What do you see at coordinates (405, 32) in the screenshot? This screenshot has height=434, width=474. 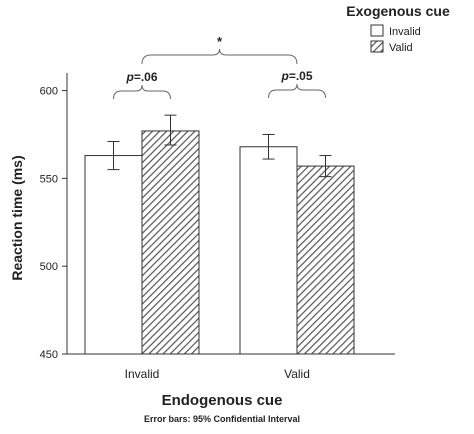 I see `legend-label-invalid: Invalid` at bounding box center [405, 32].